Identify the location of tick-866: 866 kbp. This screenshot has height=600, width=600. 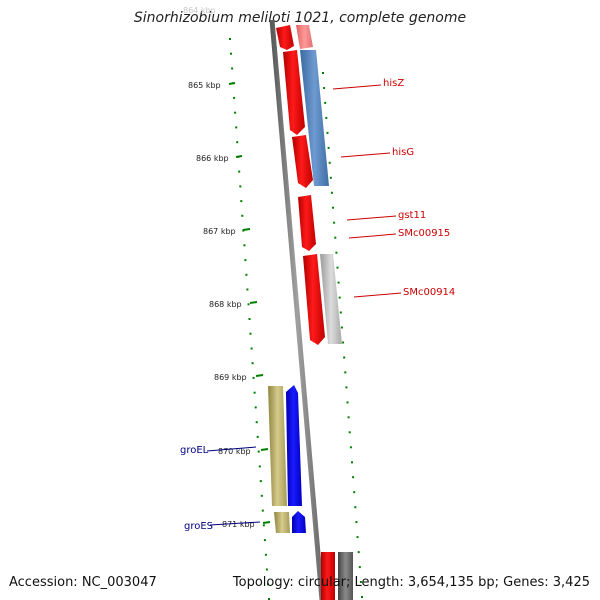
(219, 158).